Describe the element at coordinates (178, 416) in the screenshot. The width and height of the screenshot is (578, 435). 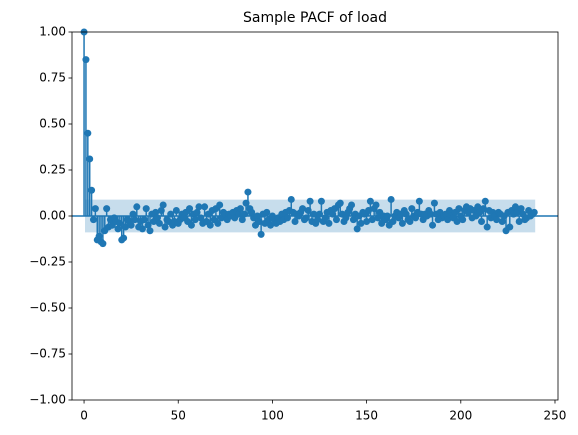
I see `x-tick-label: 50` at that location.